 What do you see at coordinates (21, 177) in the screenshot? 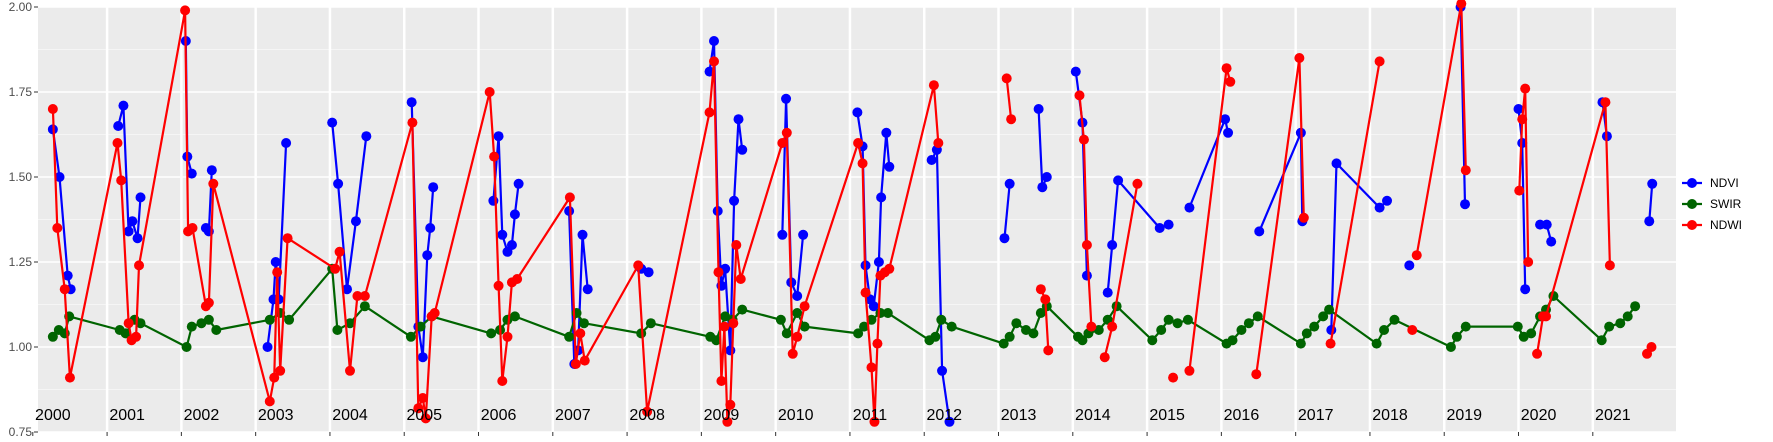
I see `y-tick-label: 1.50` at bounding box center [21, 177].